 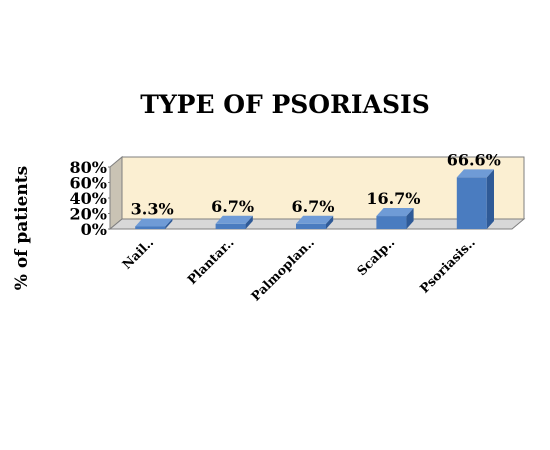 What do you see at coordinates (210, 261) in the screenshot?
I see `x-tick-label: Plantar..` at bounding box center [210, 261].